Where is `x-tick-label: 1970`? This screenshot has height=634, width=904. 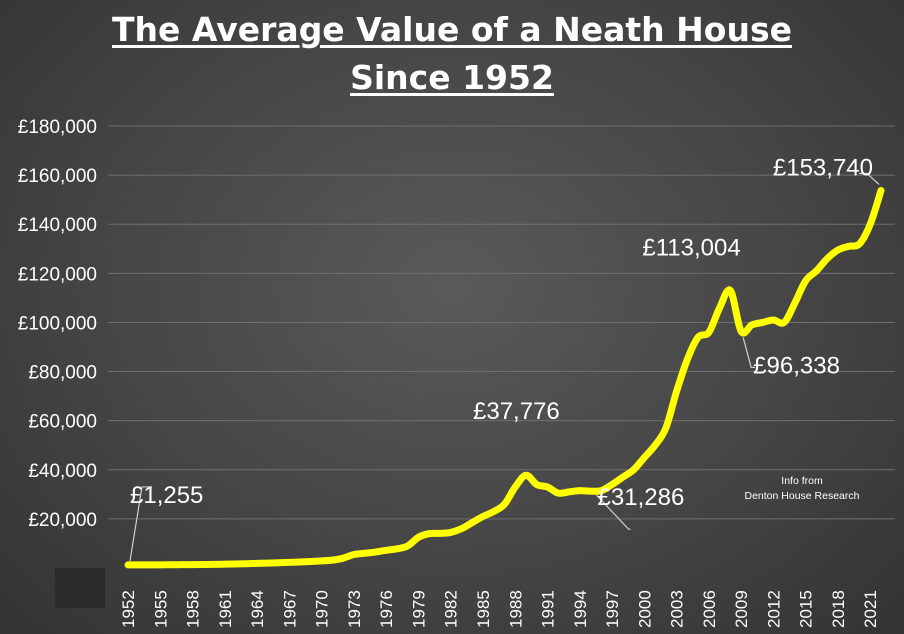
x-tick-label: 1970 is located at coordinates (322, 609).